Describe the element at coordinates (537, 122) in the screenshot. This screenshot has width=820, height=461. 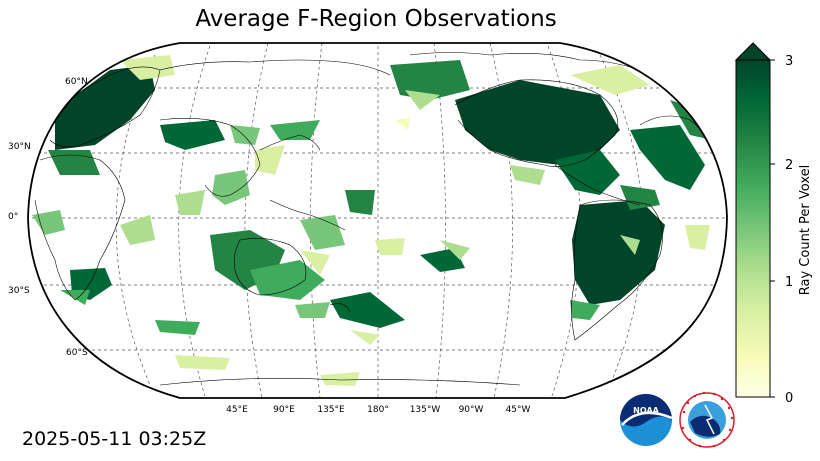
I see `field-north-america` at that location.